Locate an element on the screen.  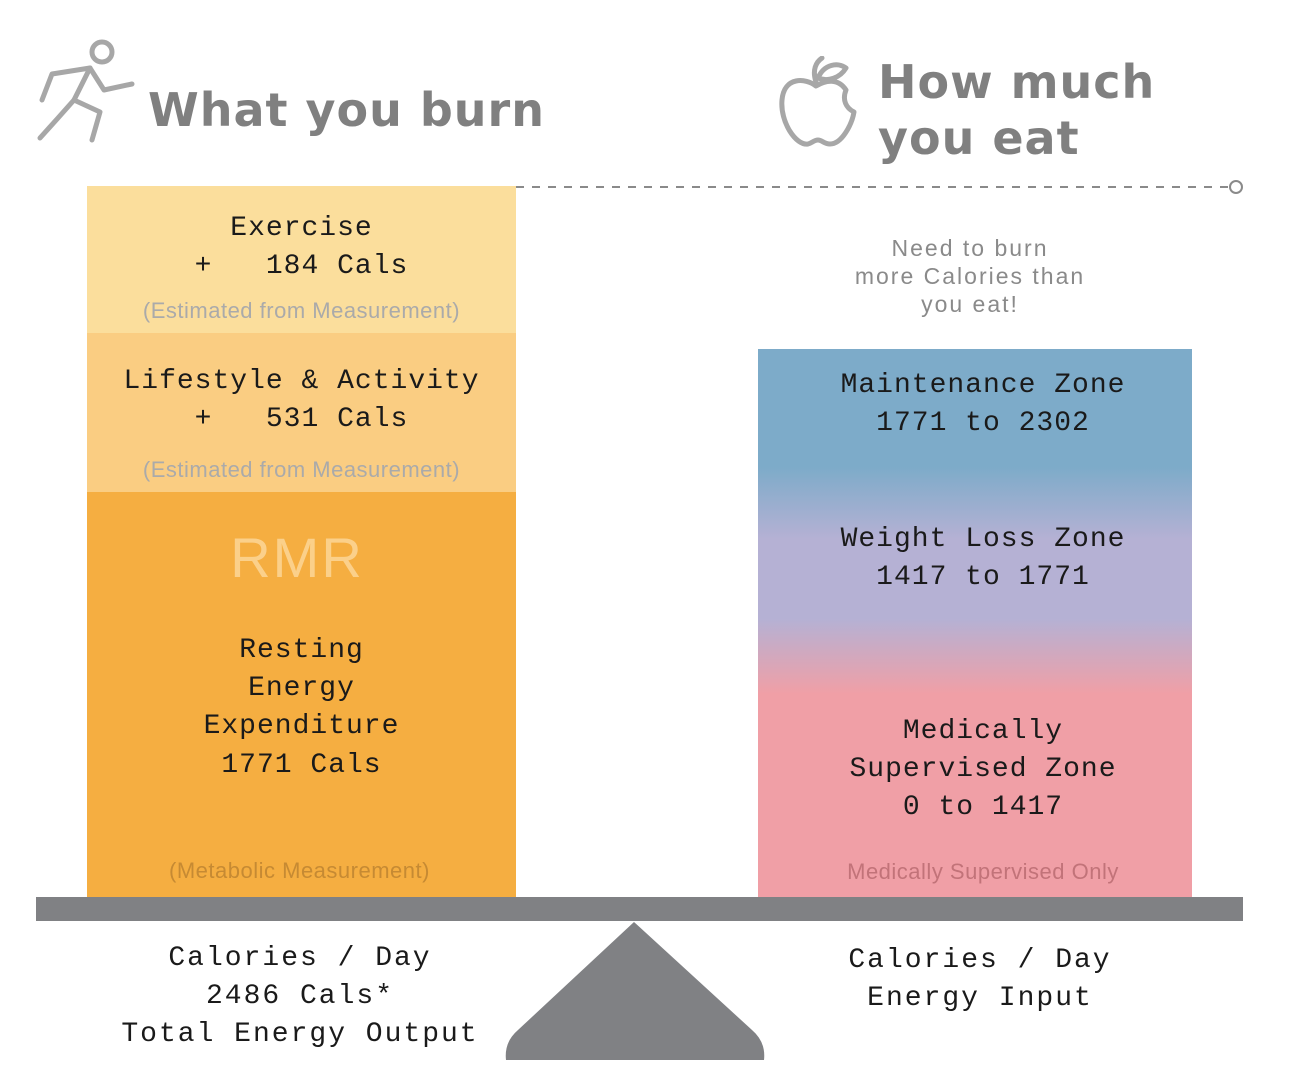
burn-message-line2: more Calories than is located at coordinates (970, 276).